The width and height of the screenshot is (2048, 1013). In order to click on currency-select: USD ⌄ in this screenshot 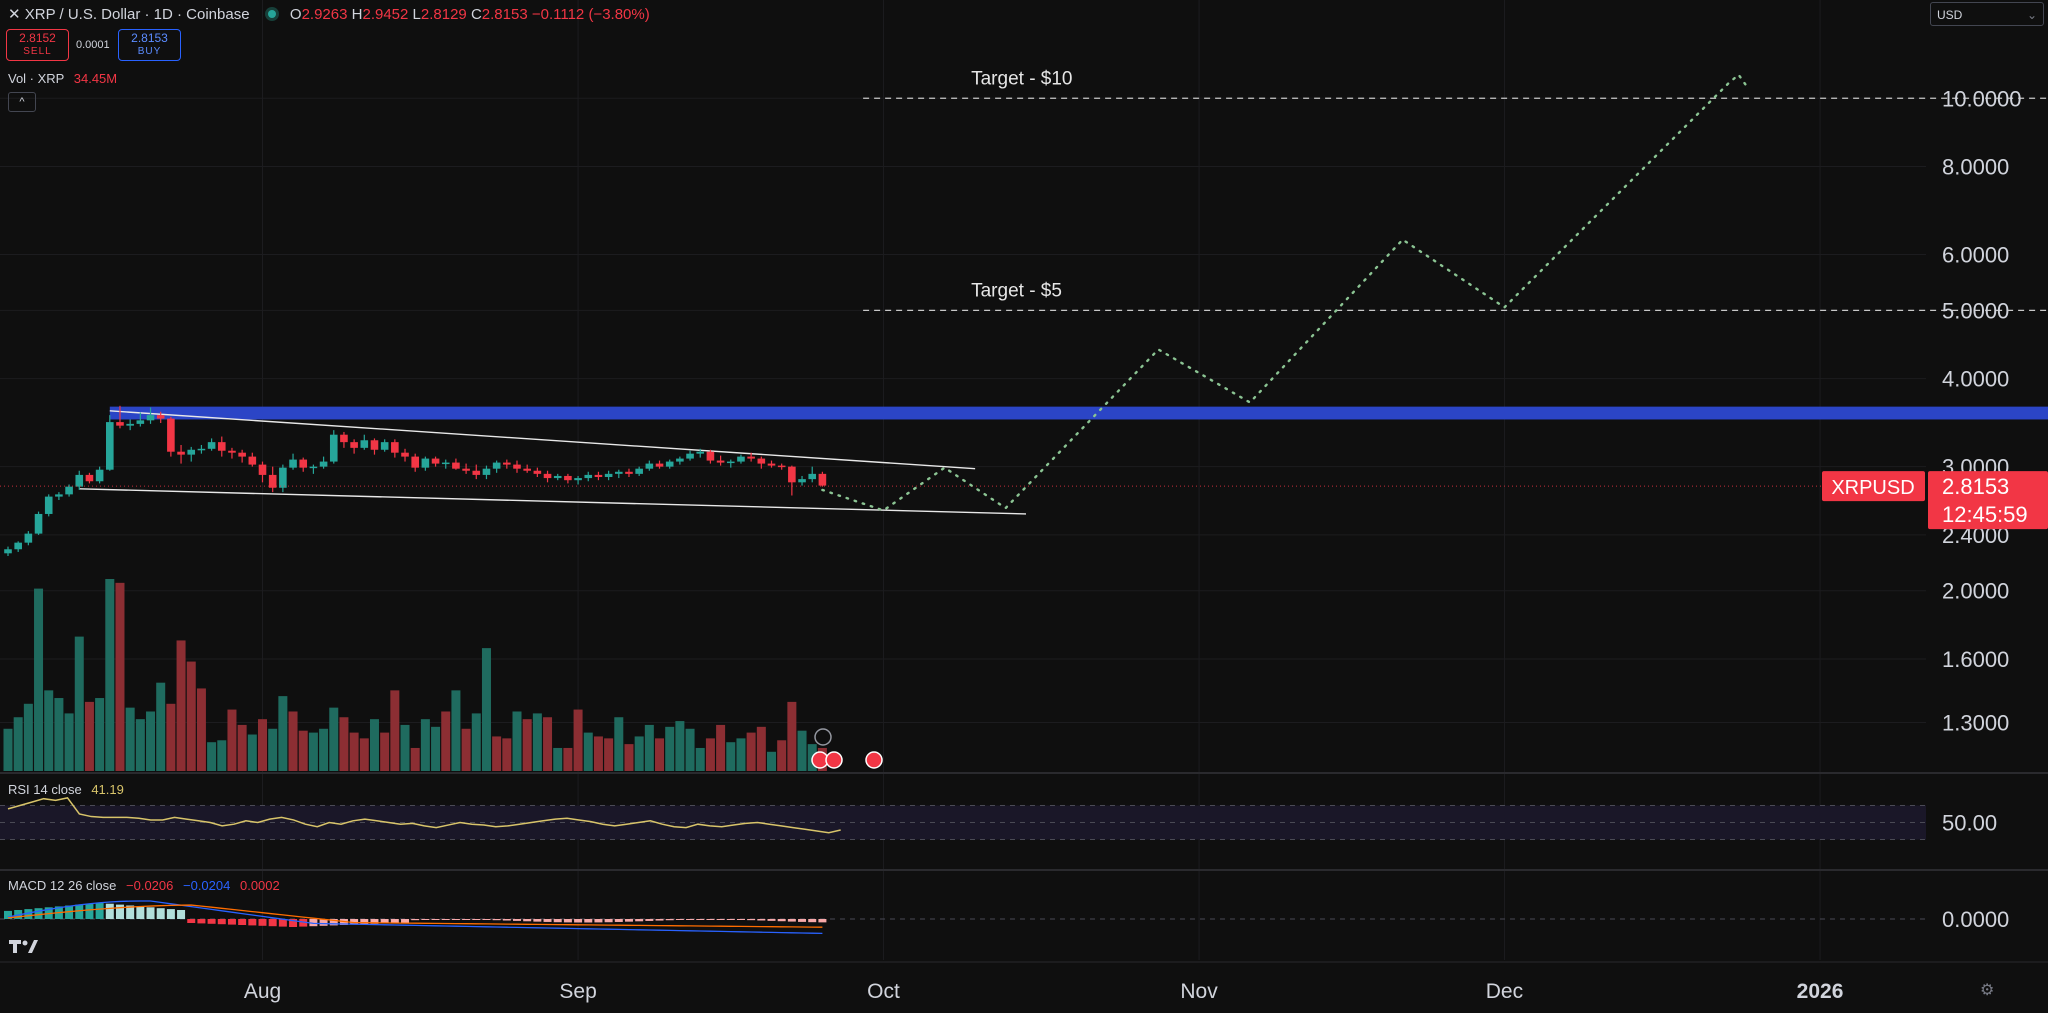, I will do `click(1987, 14)`.